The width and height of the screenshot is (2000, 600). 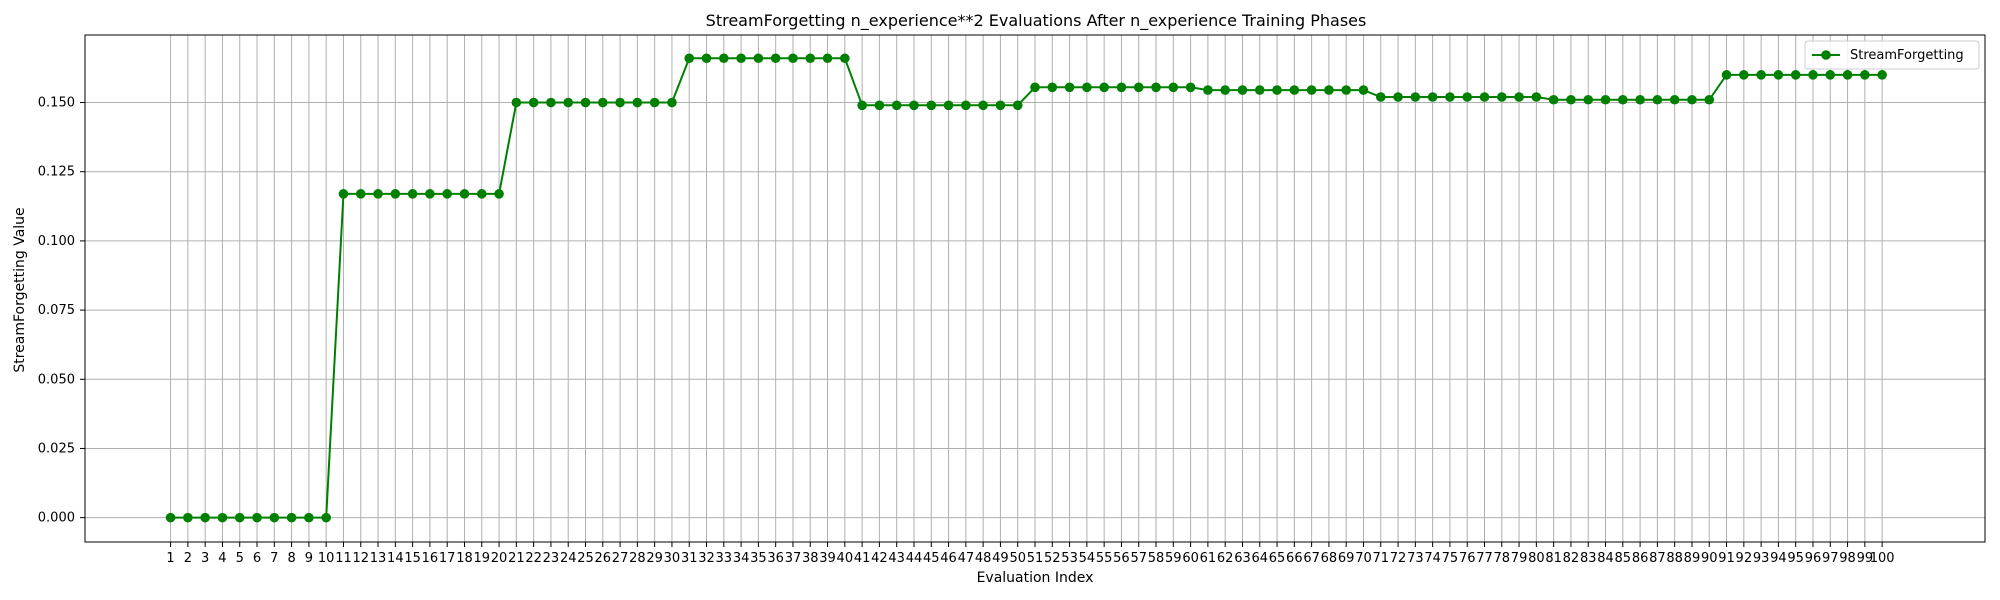 What do you see at coordinates (447, 558) in the screenshot?
I see `x-tick-label: 17` at bounding box center [447, 558].